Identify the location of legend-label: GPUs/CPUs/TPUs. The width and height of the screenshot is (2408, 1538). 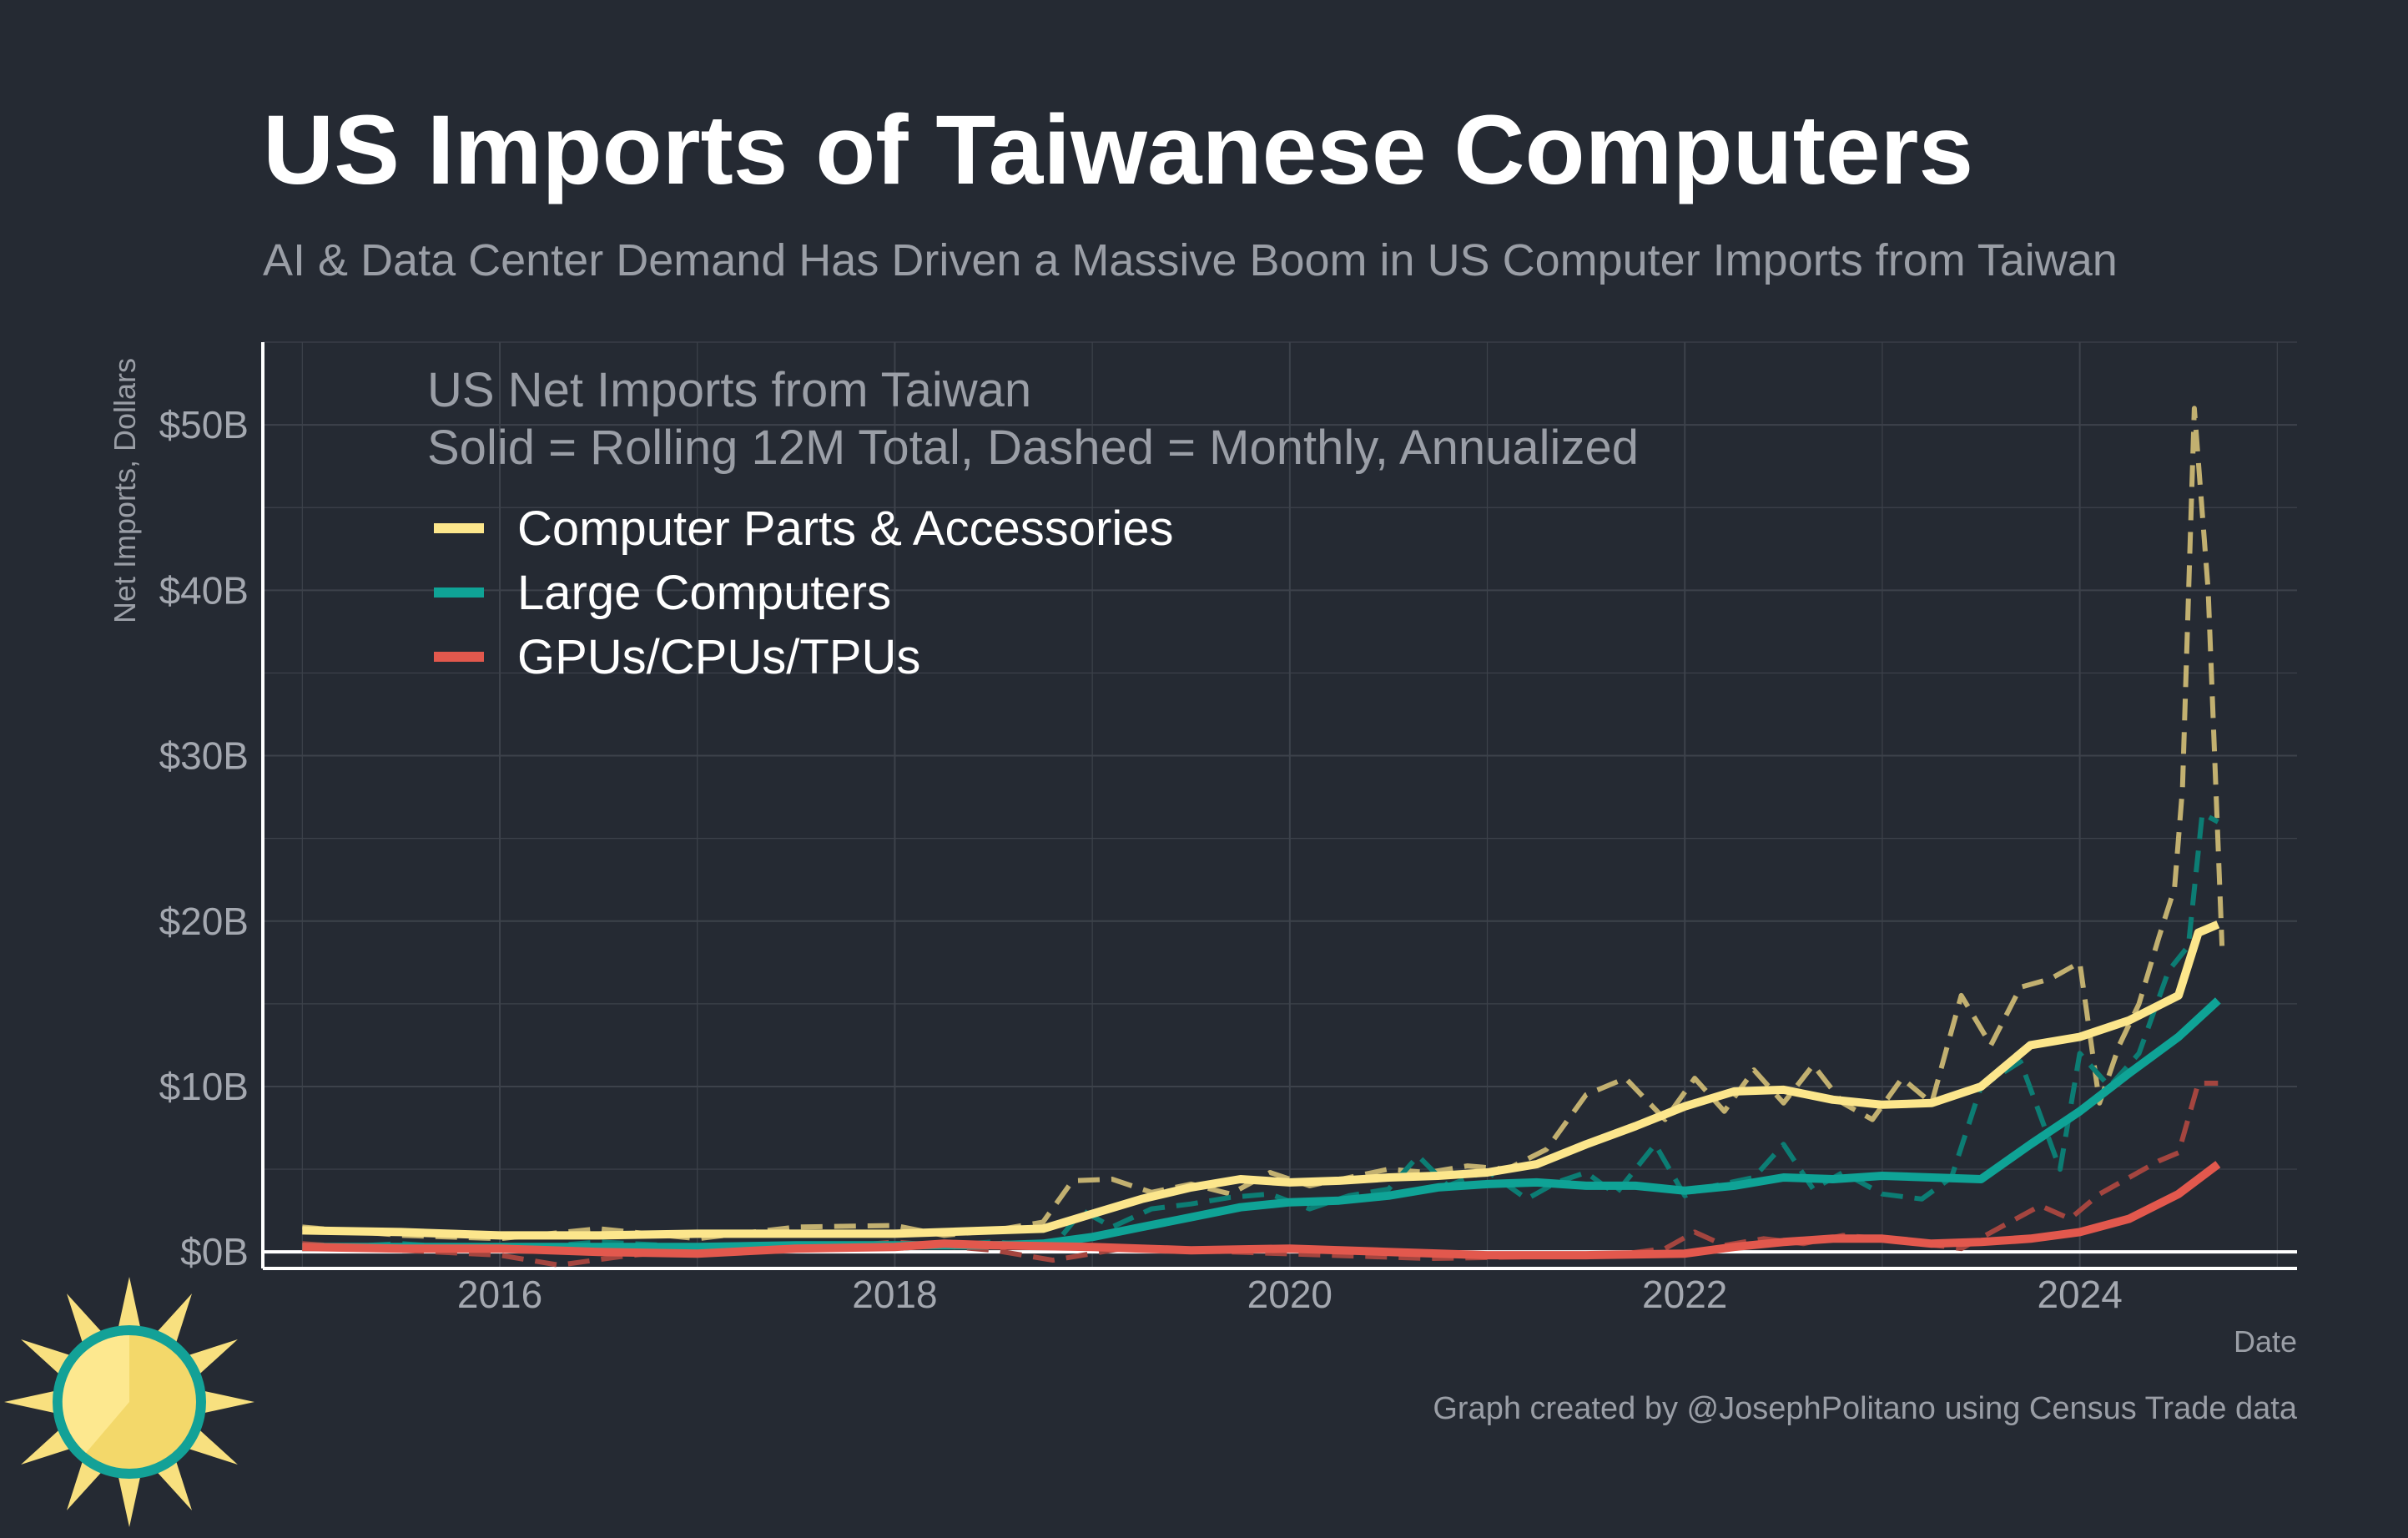
(718, 657).